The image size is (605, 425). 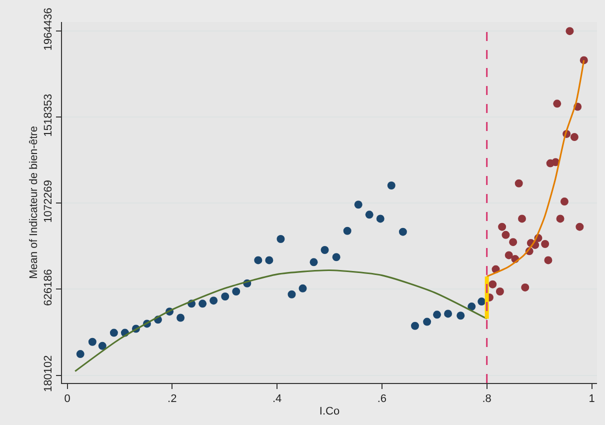 What do you see at coordinates (48, 287) in the screenshot?
I see `y-tick-label: 626186` at bounding box center [48, 287].